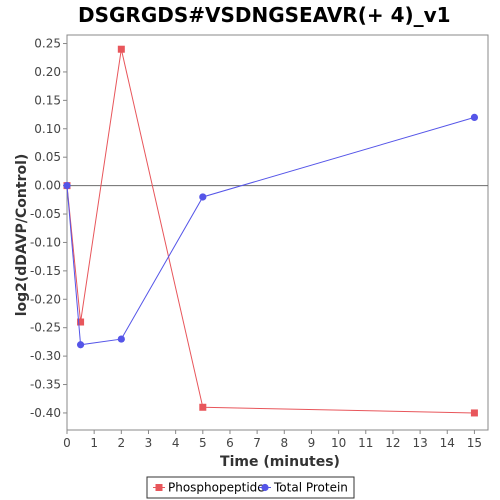  Describe the element at coordinates (159, 487) in the screenshot. I see `legend-marker-square` at that location.